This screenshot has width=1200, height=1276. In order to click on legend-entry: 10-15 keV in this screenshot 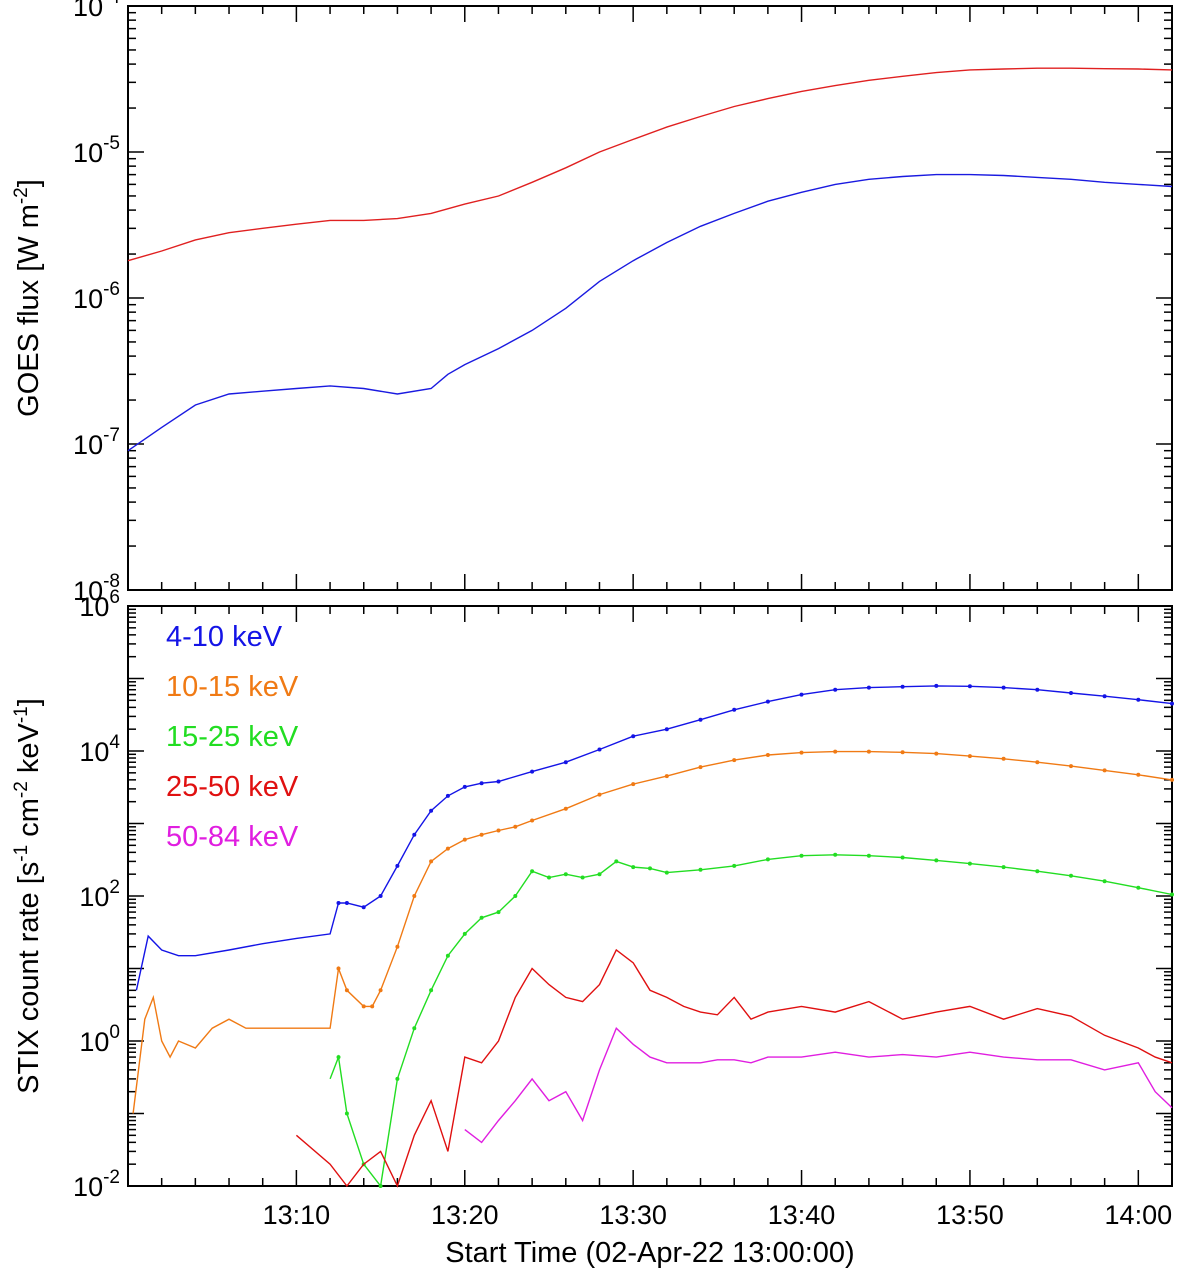, I will do `click(232, 687)`.